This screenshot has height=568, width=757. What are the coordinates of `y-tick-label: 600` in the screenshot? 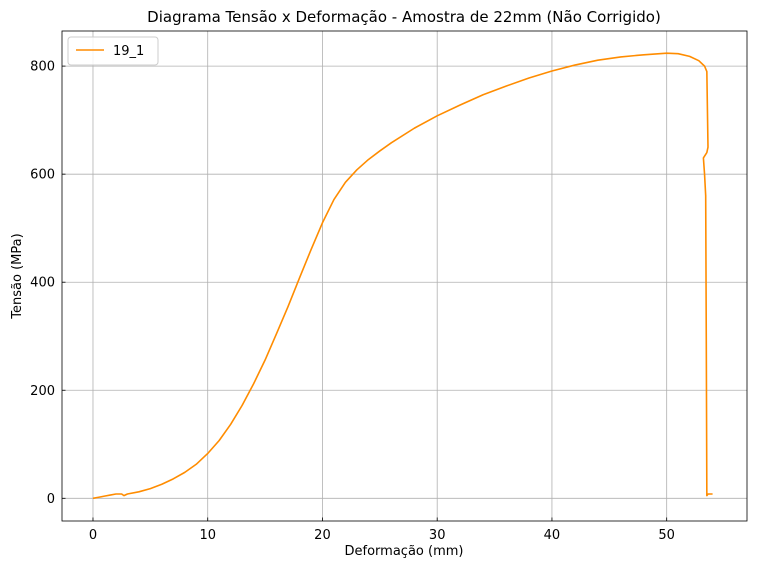 It's located at (42, 175).